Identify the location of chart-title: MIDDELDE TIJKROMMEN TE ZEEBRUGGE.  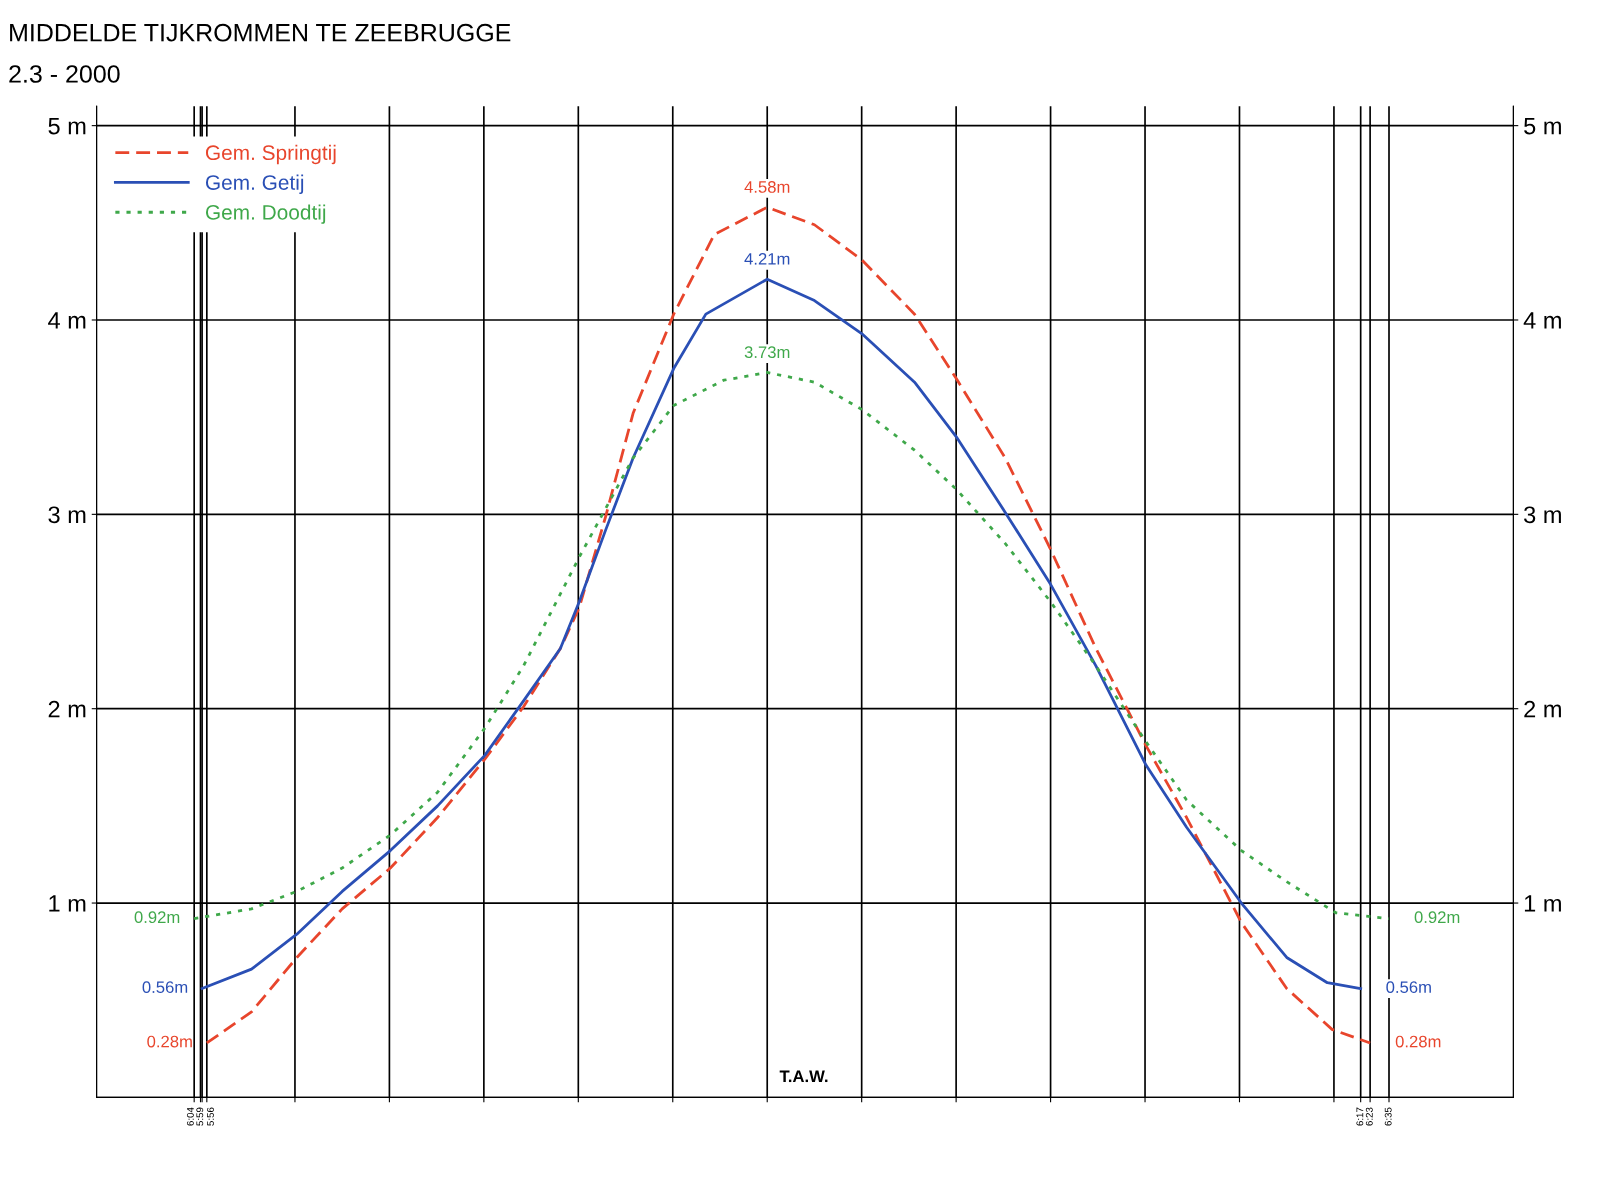
(260, 32).